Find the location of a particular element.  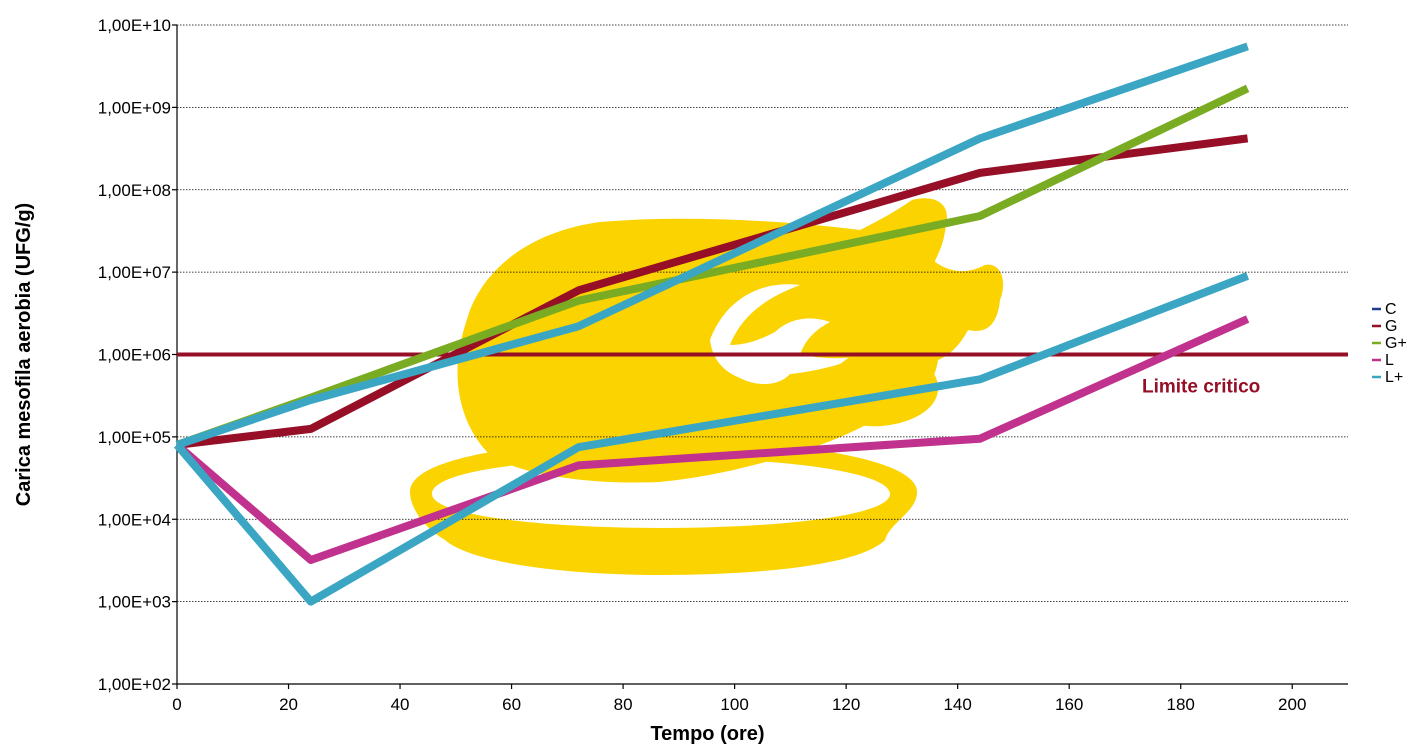

x-tick-label: 160 is located at coordinates (1069, 704).